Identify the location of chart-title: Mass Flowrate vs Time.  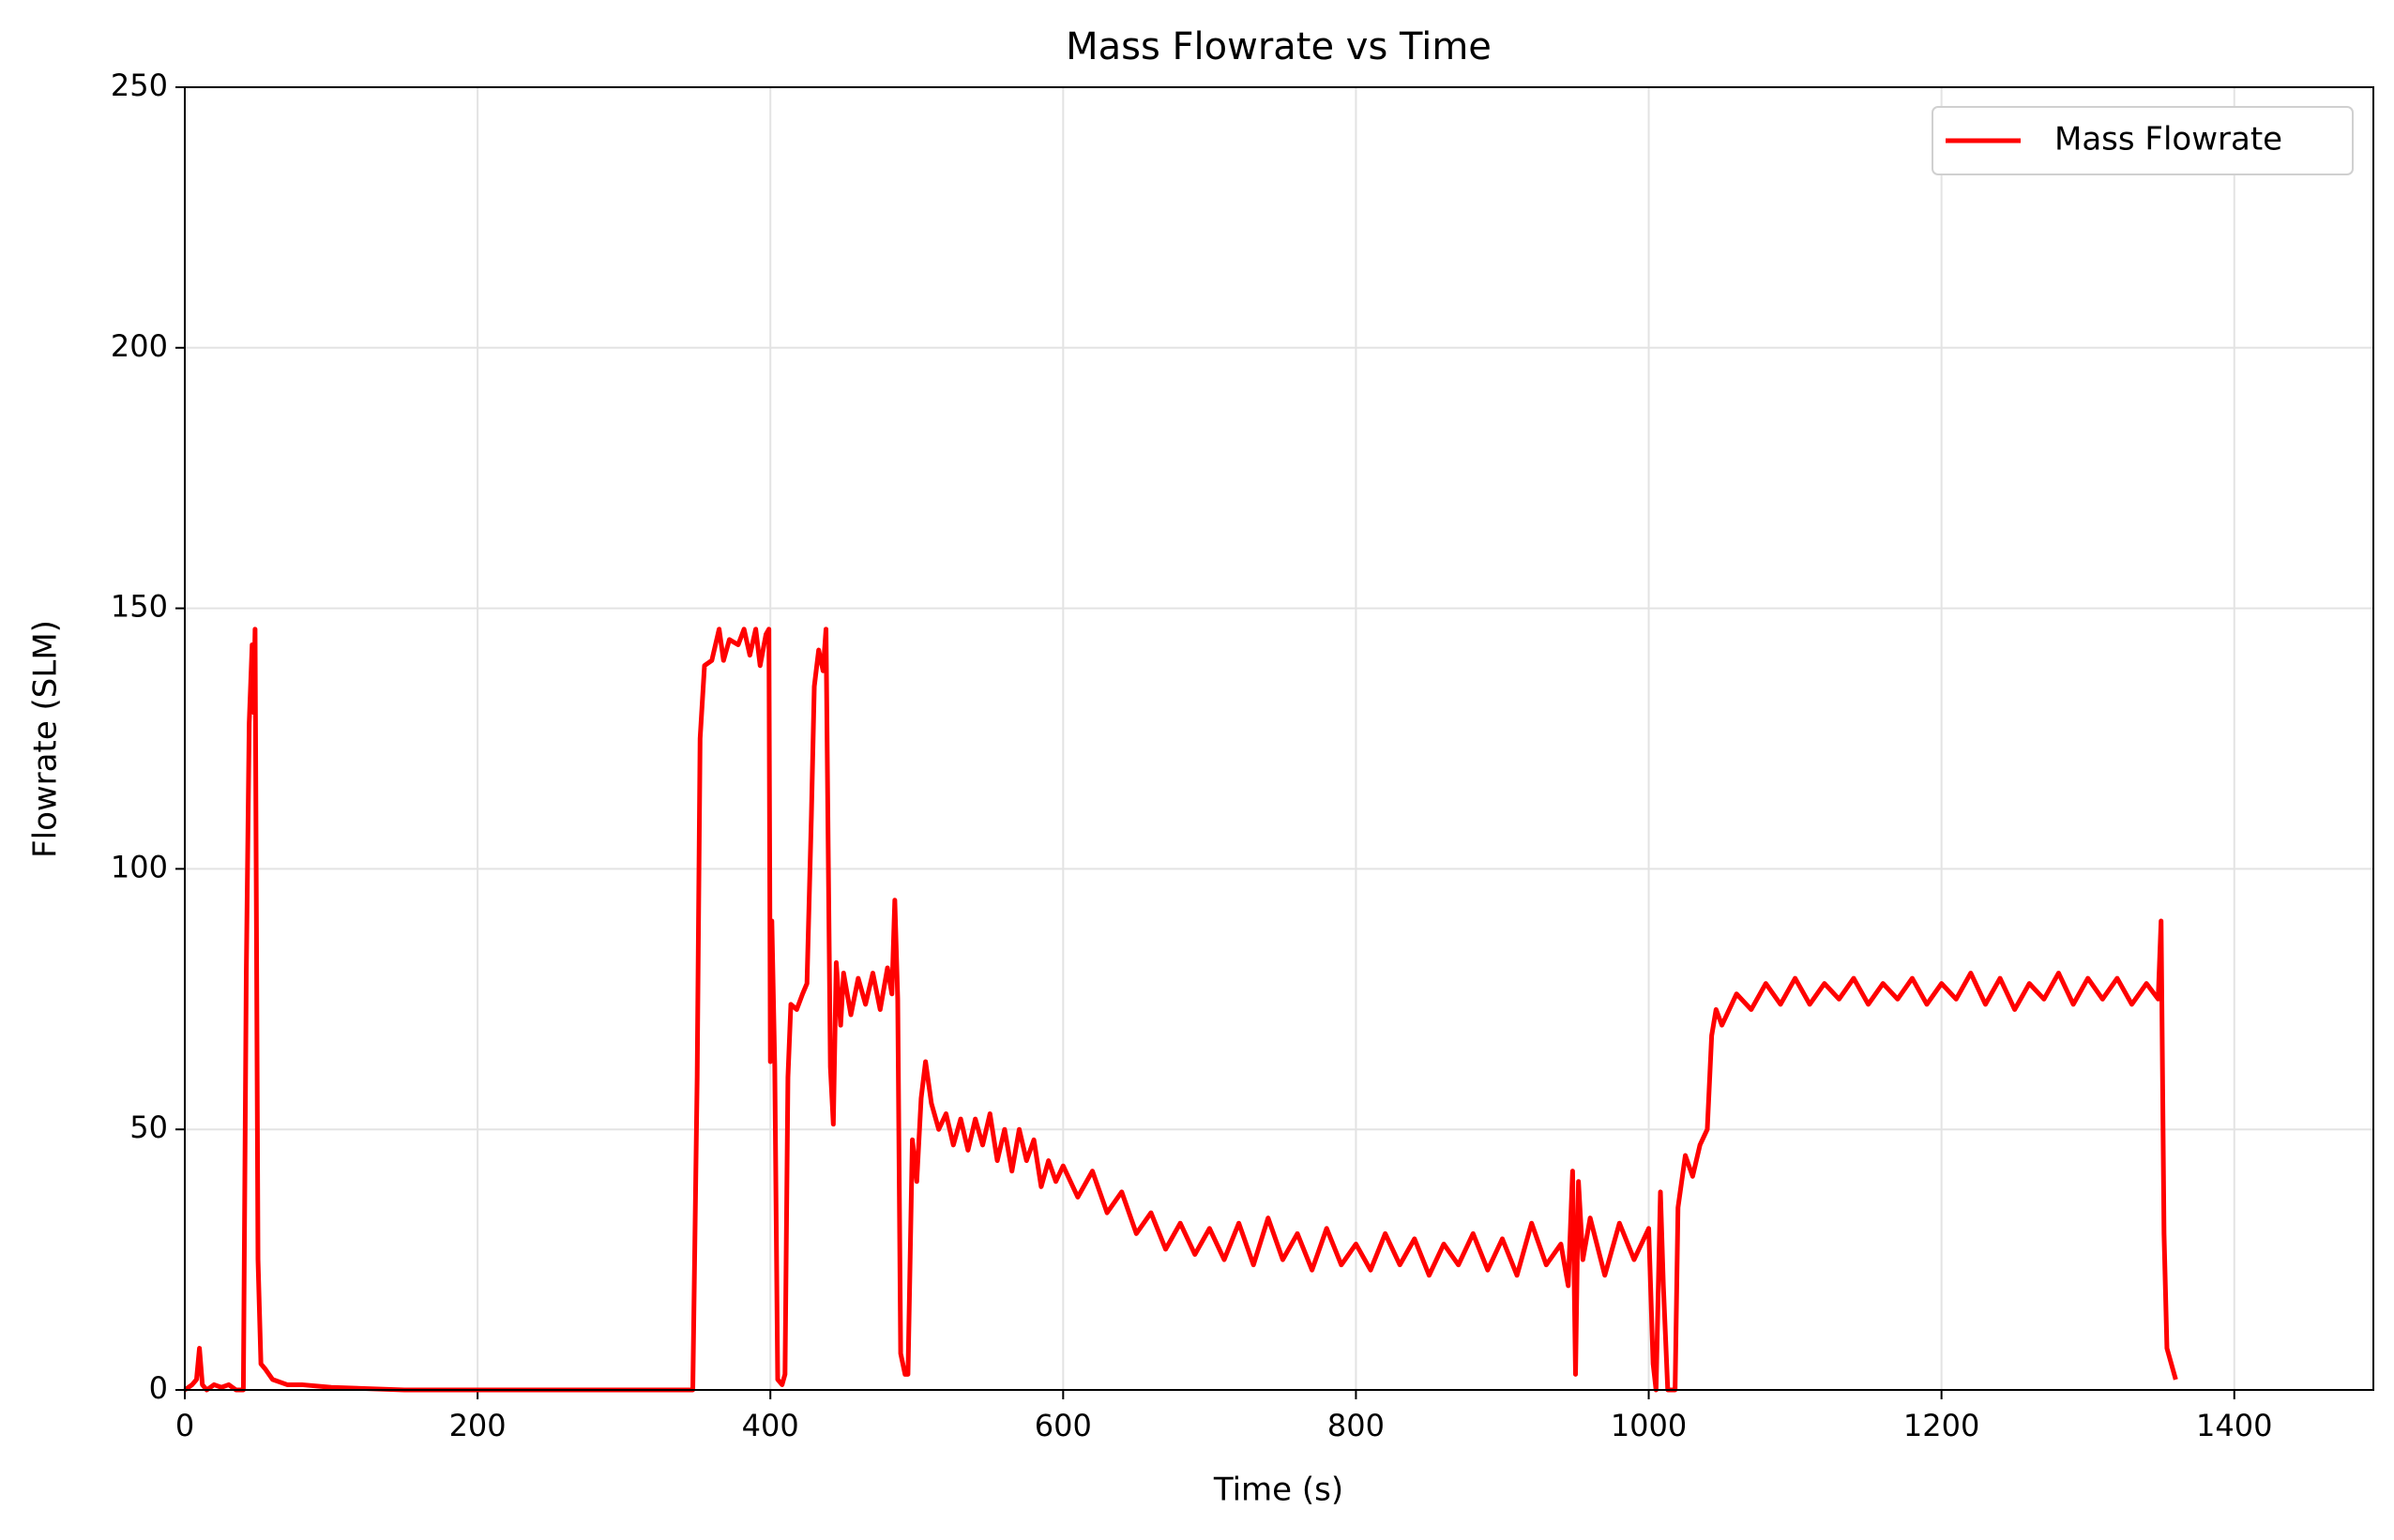
(1279, 46).